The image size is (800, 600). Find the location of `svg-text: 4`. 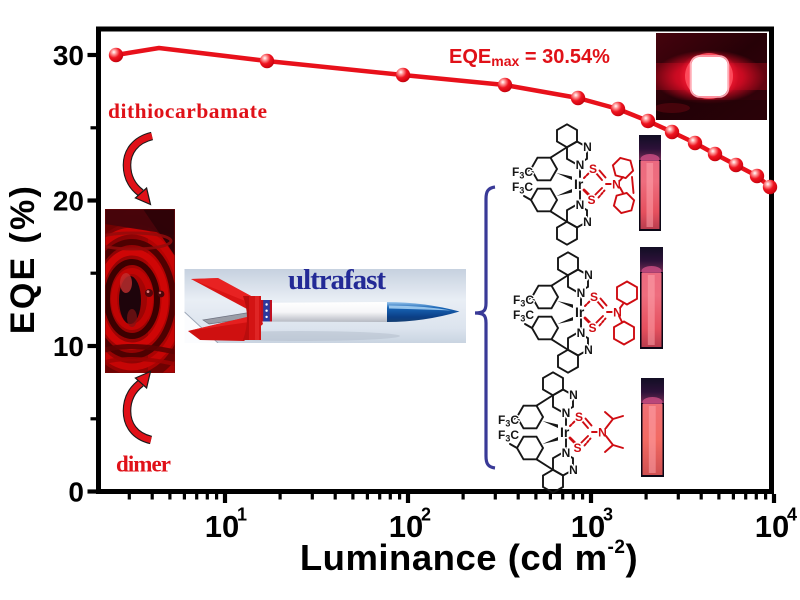

svg-text: 4 is located at coordinates (792, 515).